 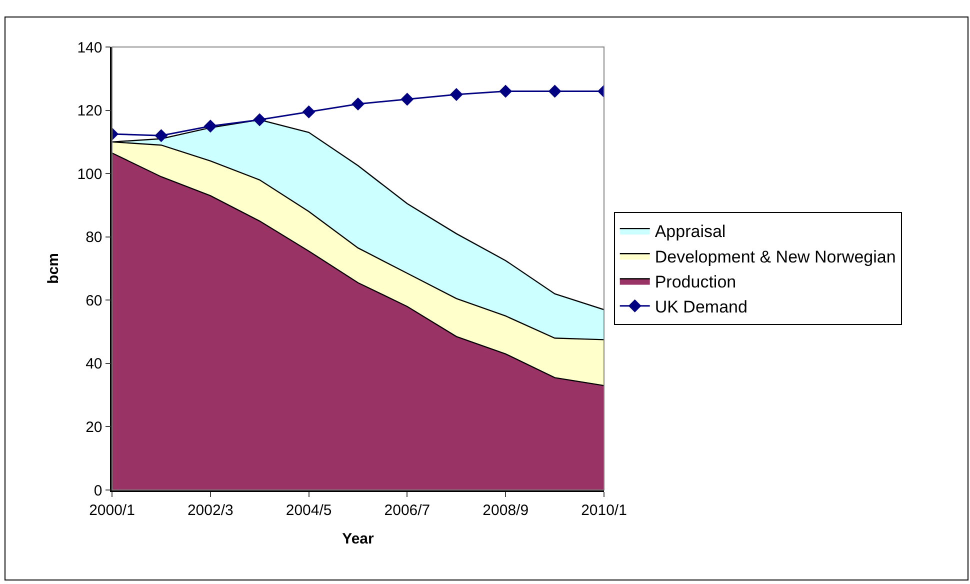 What do you see at coordinates (604, 510) in the screenshot?
I see `x-tick-label: 2010/1` at bounding box center [604, 510].